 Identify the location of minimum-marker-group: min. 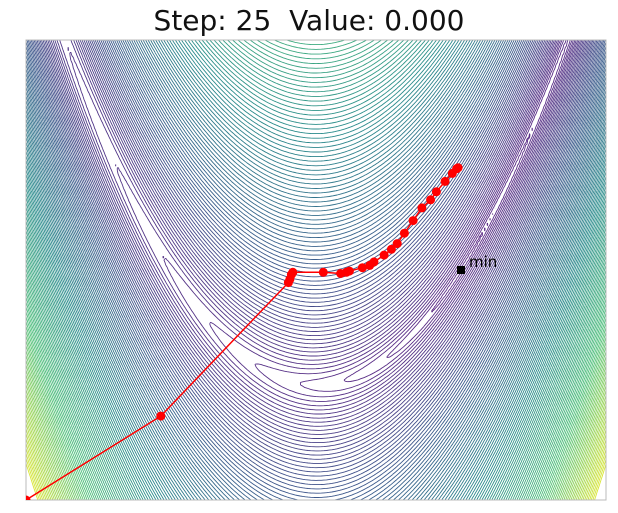
(477, 263).